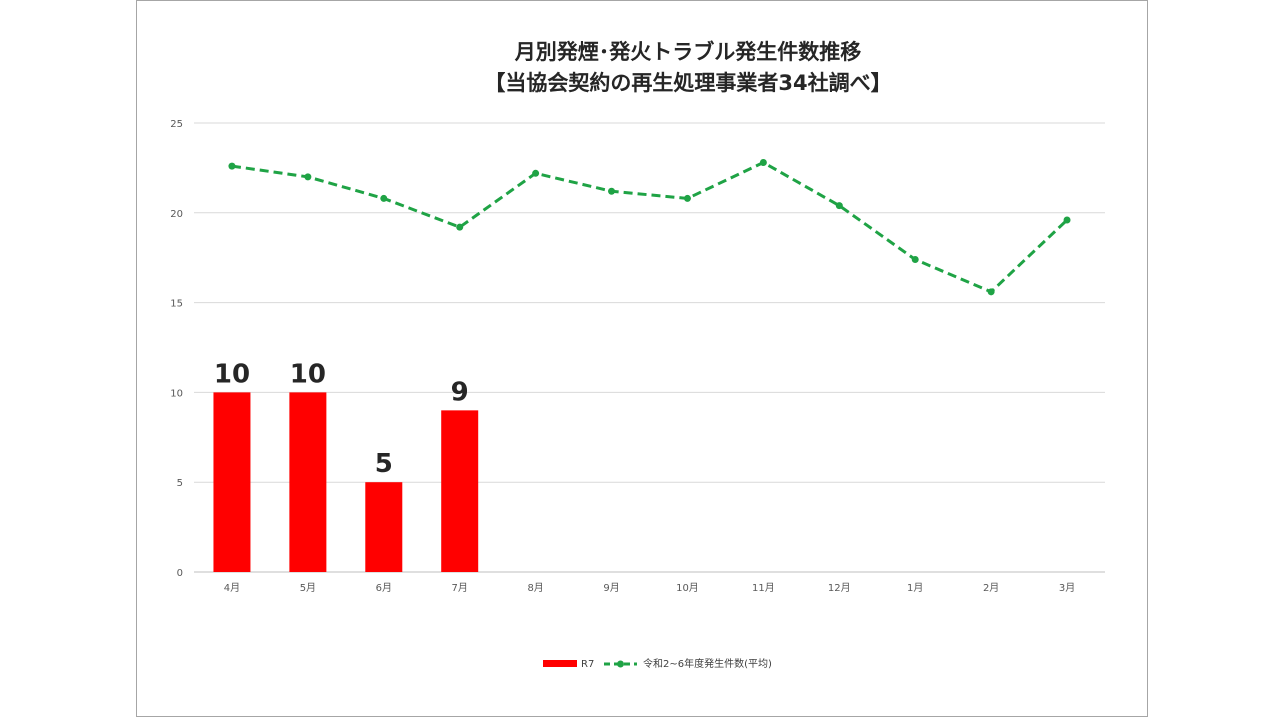 This screenshot has width=1284, height=719. Describe the element at coordinates (460, 392) in the screenshot. I see `bar-data-label: 9` at that location.